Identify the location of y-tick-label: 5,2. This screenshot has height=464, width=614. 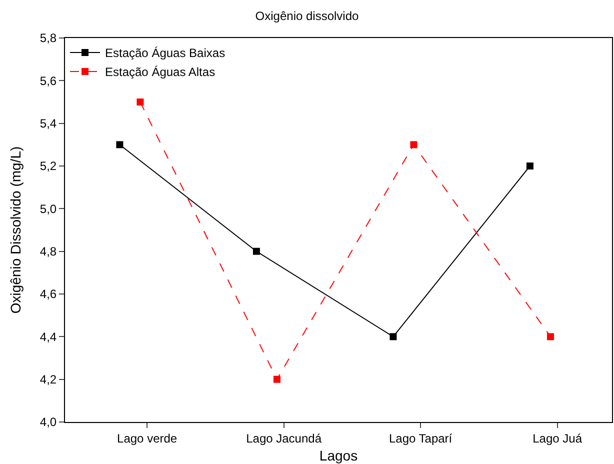
(48, 166).